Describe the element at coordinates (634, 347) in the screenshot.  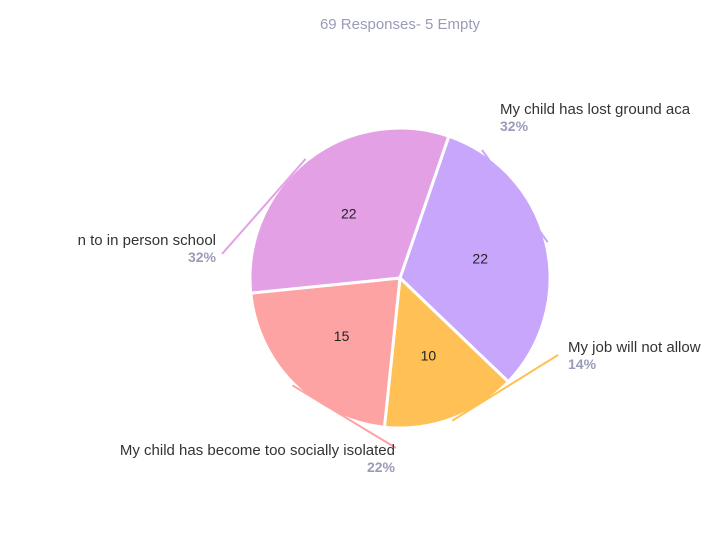
I see `slice-category-label: My job will not allow` at that location.